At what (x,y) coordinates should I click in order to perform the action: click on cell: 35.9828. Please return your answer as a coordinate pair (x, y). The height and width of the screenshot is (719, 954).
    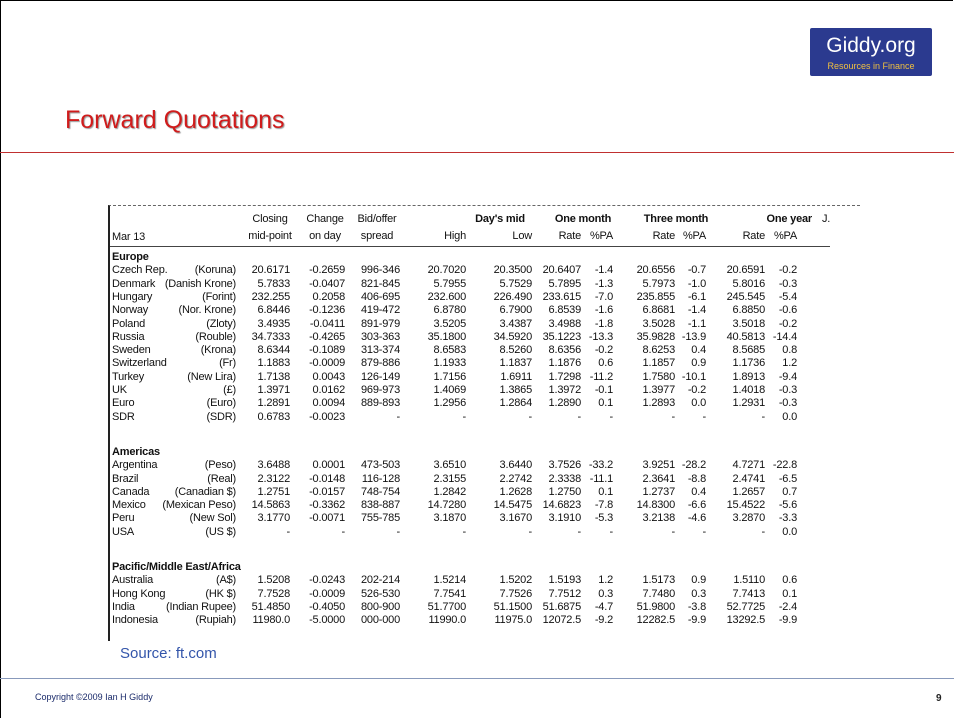
    Looking at the image, I should click on (656, 336).